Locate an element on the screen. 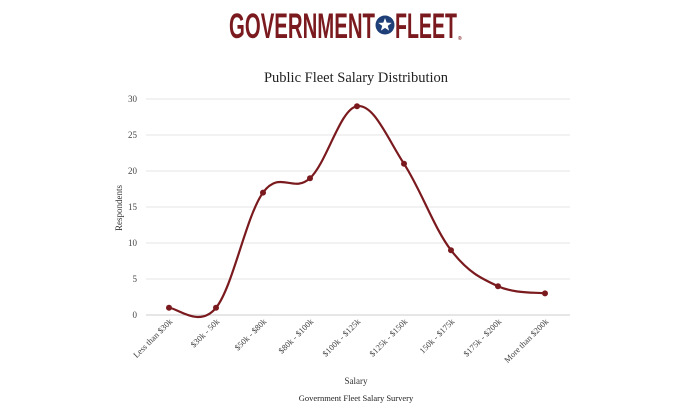  y-tick-label: 0 is located at coordinates (135, 315).